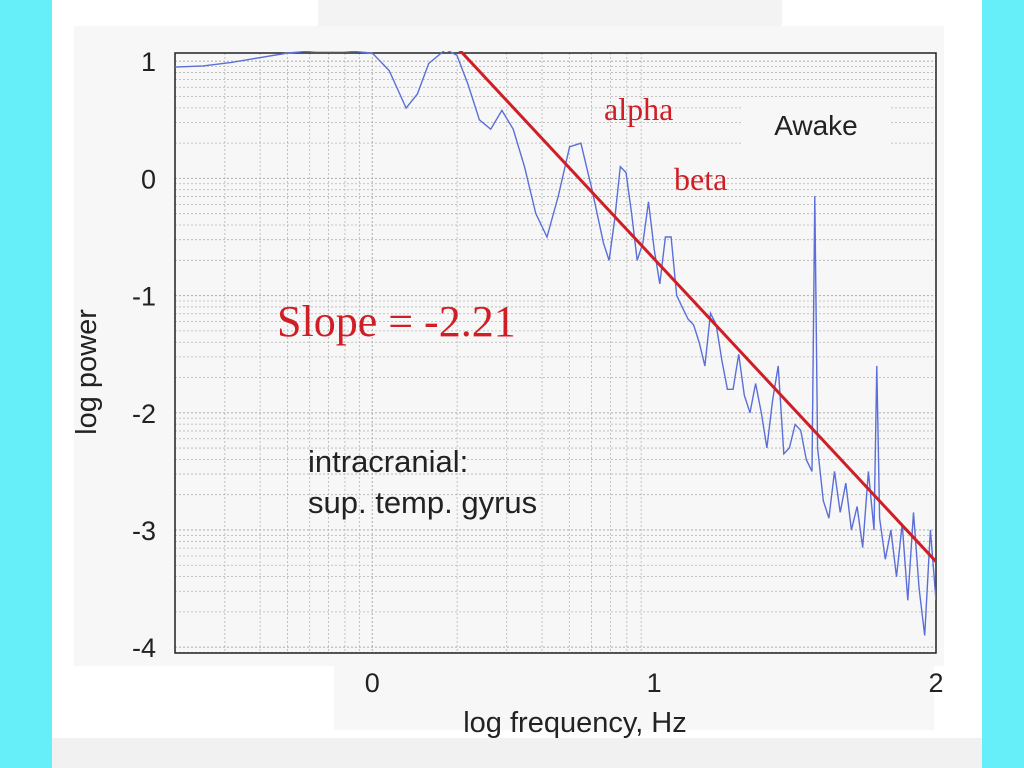 The image size is (1024, 768). What do you see at coordinates (144, 297) in the screenshot?
I see `y-tick-label: -1` at bounding box center [144, 297].